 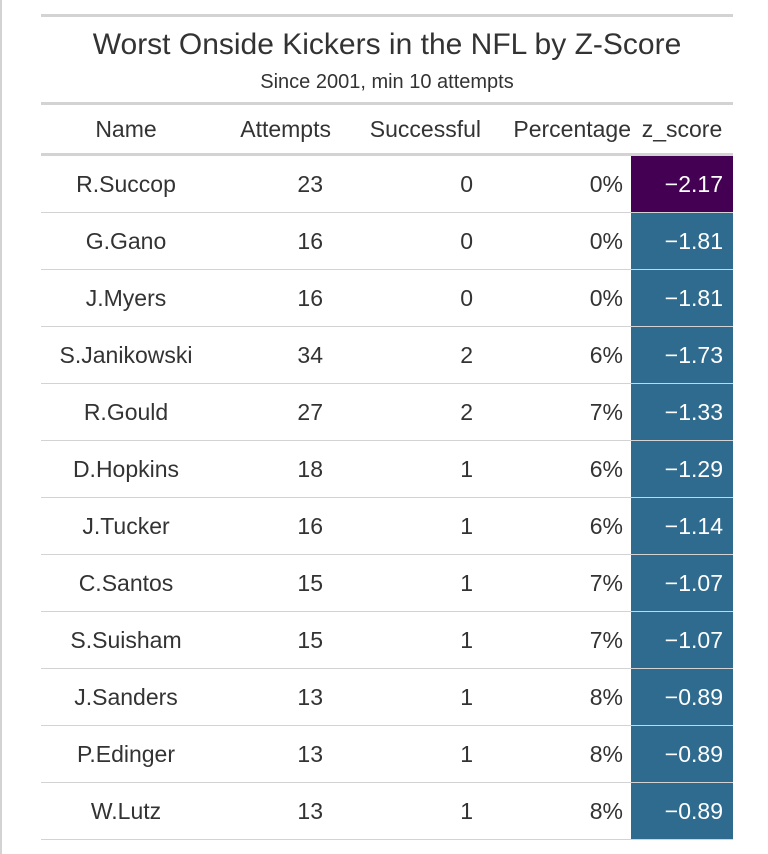 I want to click on table-row: S.Suisham 15 1 7% −1.07, so click(x=387, y=640).